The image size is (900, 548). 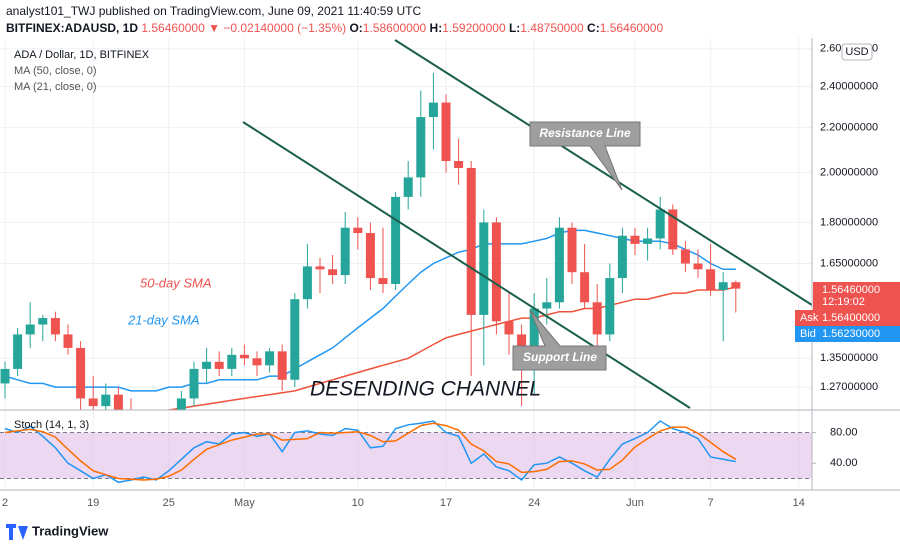 What do you see at coordinates (436, 28) in the screenshot?
I see `ohlc-label: H:` at bounding box center [436, 28].